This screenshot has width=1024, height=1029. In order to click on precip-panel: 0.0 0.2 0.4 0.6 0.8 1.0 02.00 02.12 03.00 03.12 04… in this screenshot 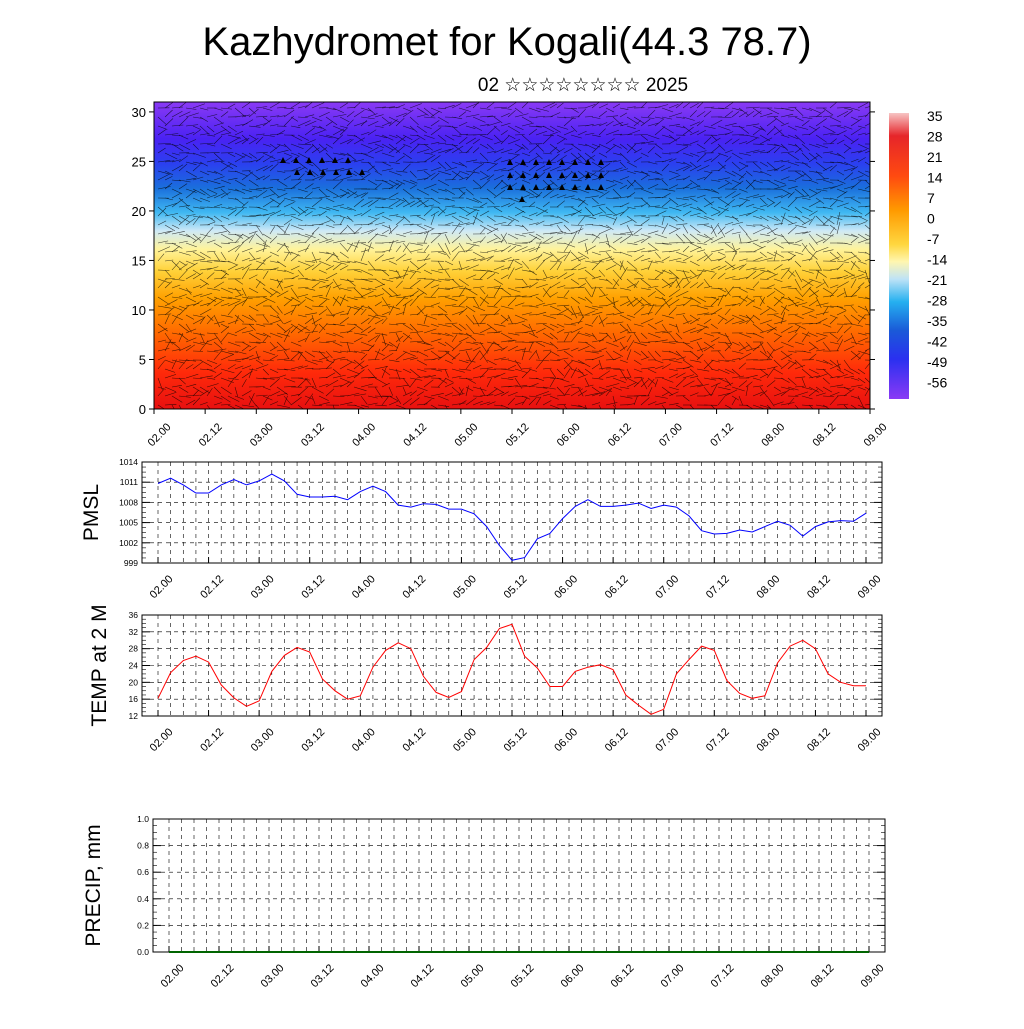, I will do `click(484, 902)`.